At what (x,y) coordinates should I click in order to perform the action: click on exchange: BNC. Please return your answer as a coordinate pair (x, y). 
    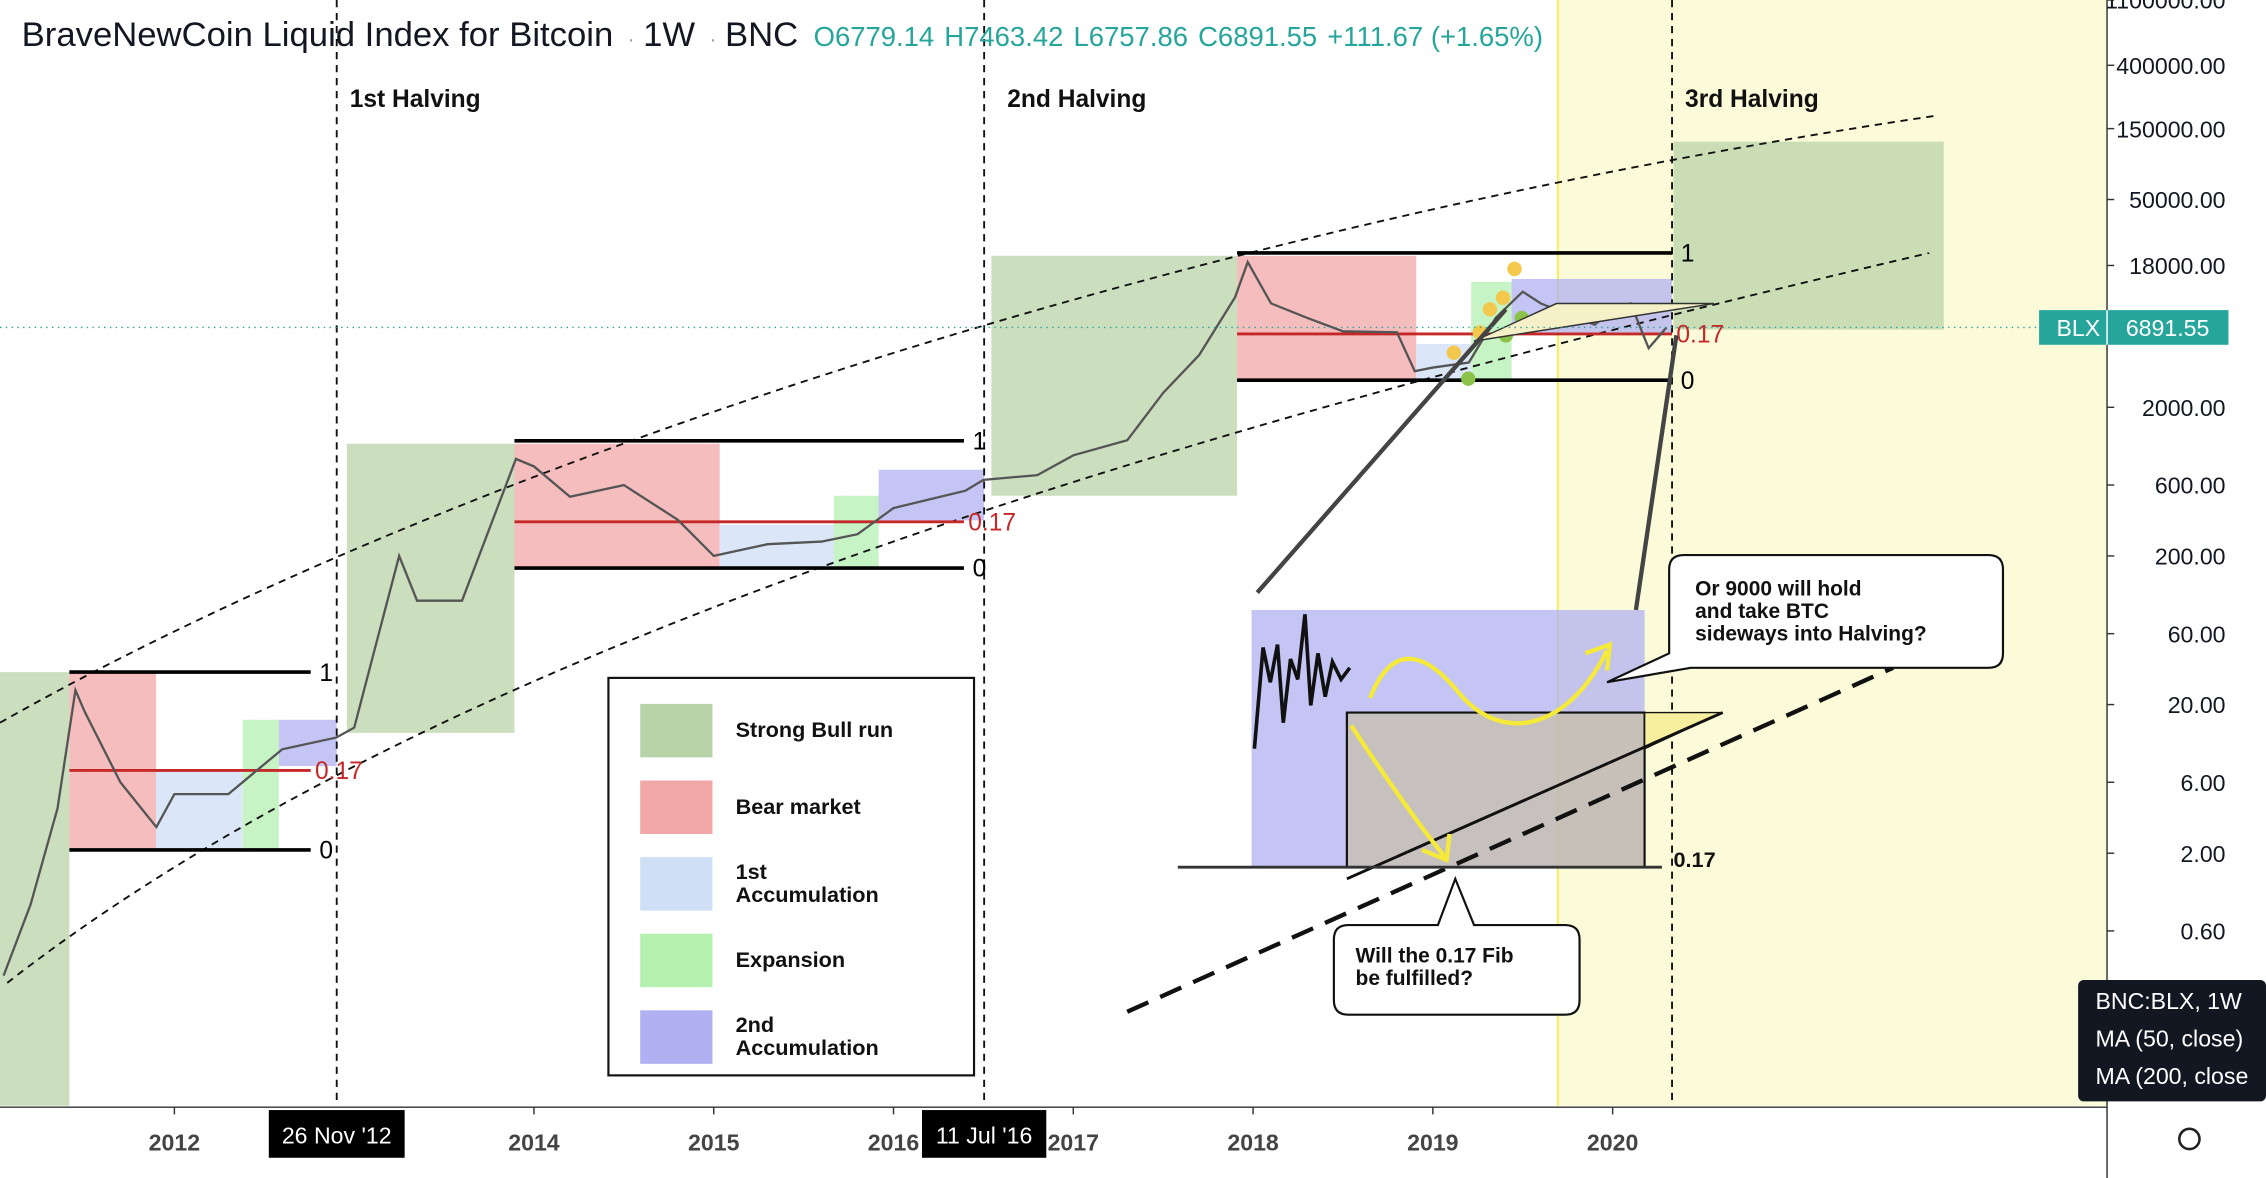
    Looking at the image, I should click on (761, 35).